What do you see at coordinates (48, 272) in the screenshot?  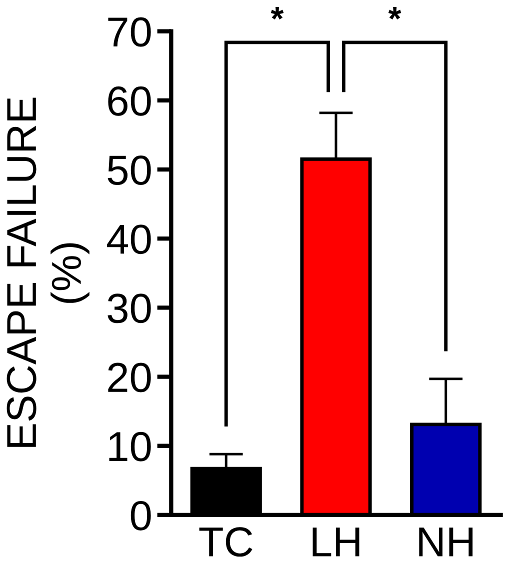 I see `y-axis-title: ESCAPE FAILURE (%)` at bounding box center [48, 272].